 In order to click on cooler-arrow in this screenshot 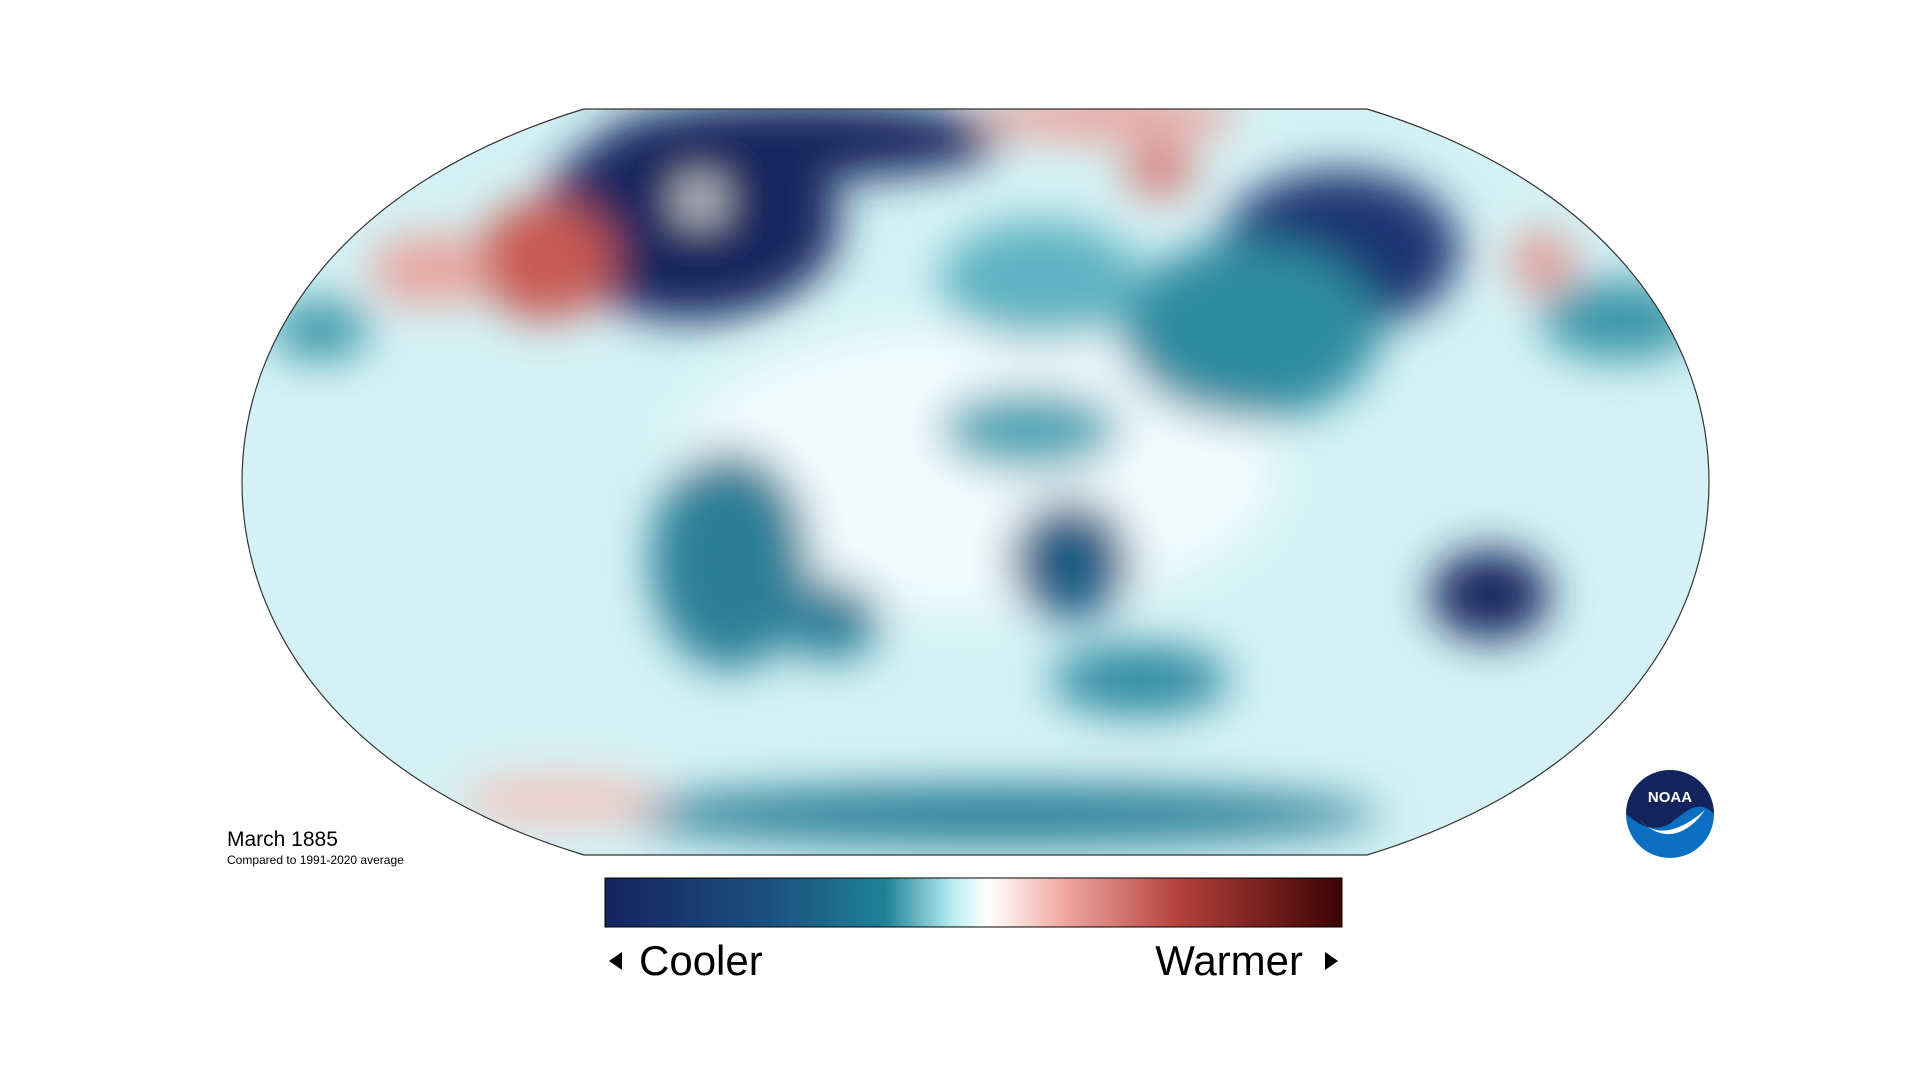, I will do `click(615, 961)`.